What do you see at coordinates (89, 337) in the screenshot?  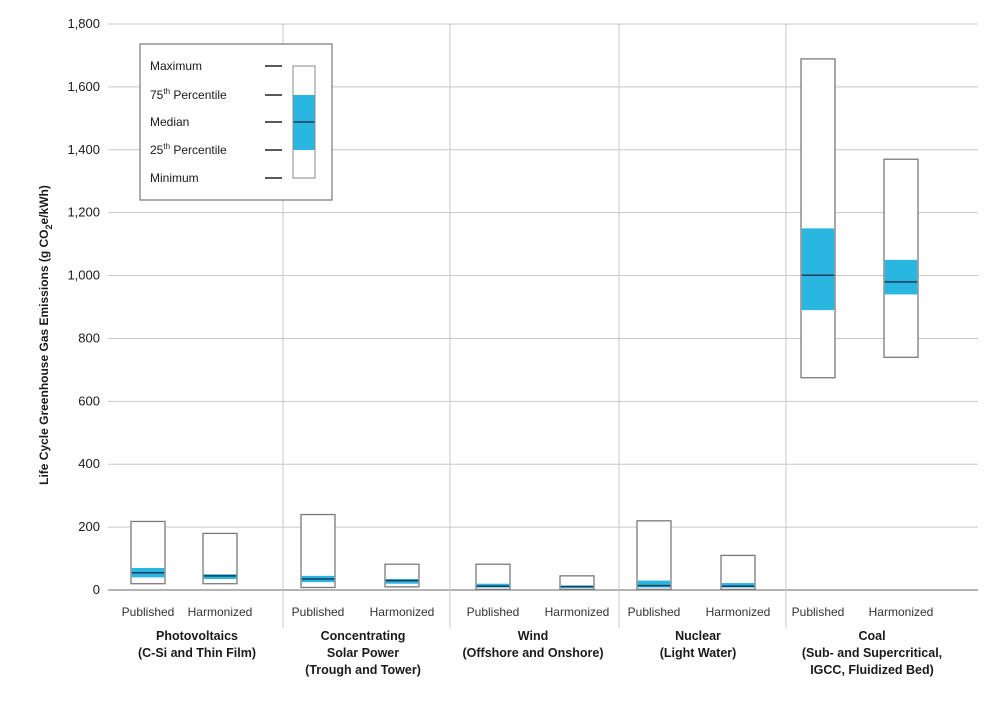 I see `y-tick-label: 800` at bounding box center [89, 337].